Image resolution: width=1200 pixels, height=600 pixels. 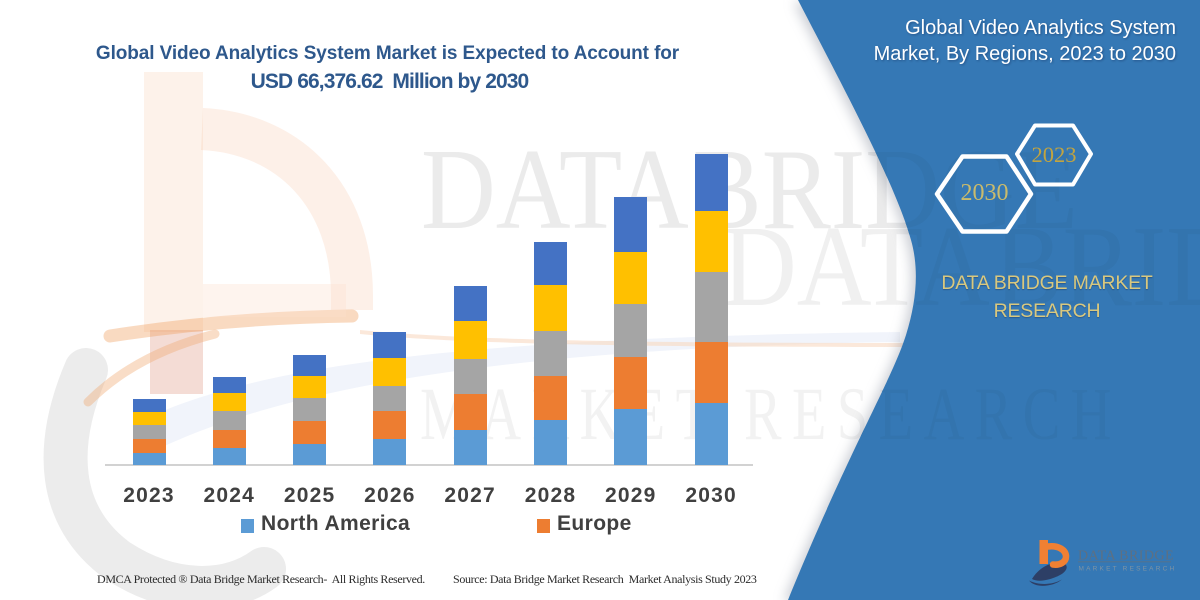 I want to click on svg-text: 2030, so click(x=985, y=193).